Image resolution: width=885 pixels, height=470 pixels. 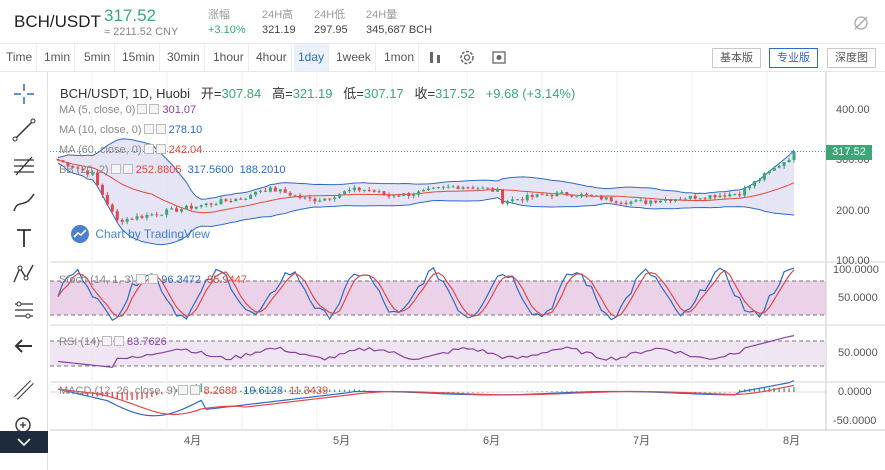 I want to click on screenshot-icon, so click(x=499, y=57).